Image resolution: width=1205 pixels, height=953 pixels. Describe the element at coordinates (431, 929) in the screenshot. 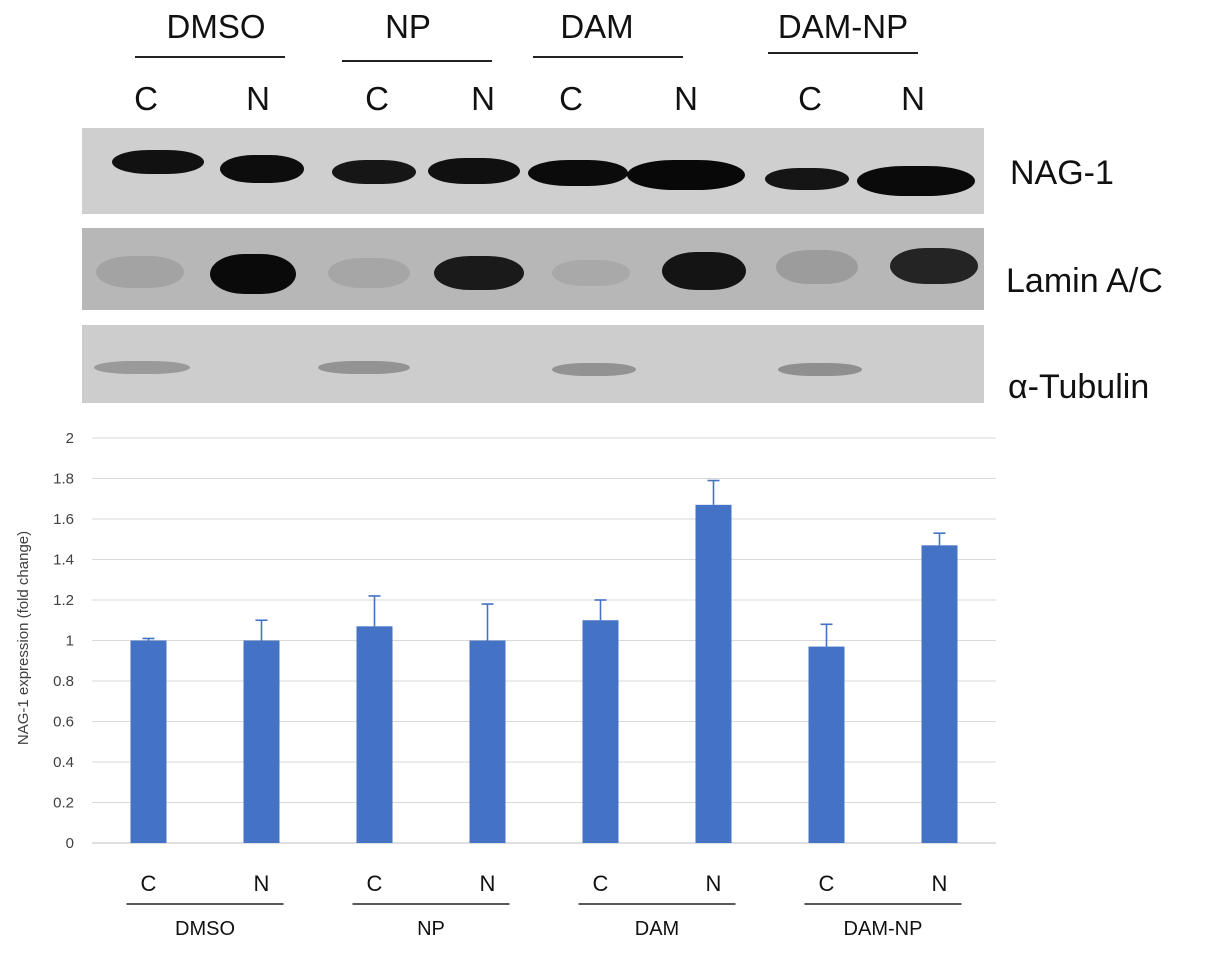

I see `x-group-label: NP` at that location.